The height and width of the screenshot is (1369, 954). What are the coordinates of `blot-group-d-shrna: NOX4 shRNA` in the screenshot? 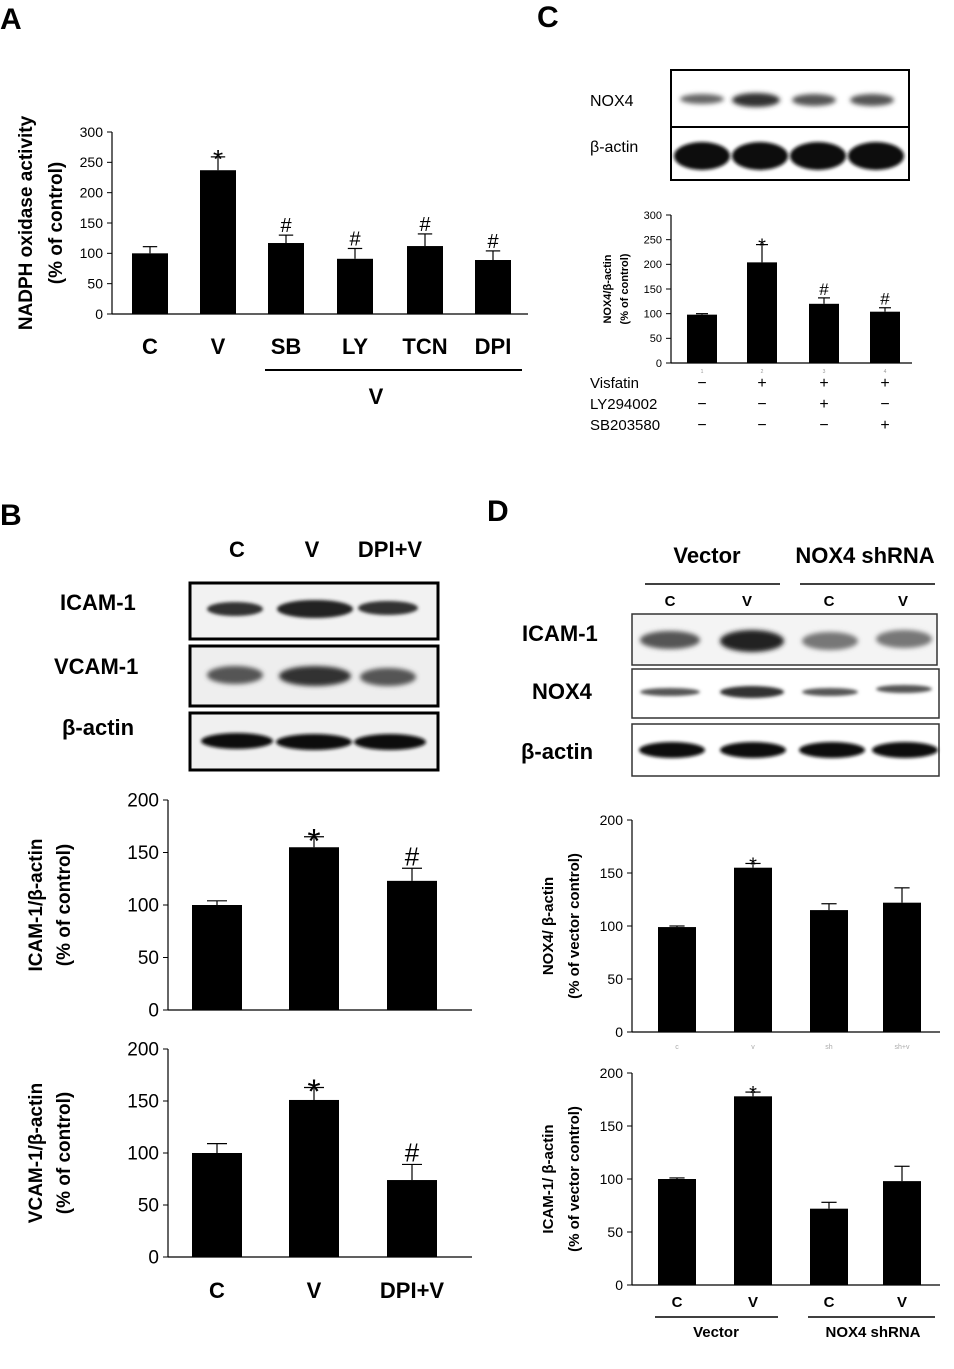 It's located at (864, 555).